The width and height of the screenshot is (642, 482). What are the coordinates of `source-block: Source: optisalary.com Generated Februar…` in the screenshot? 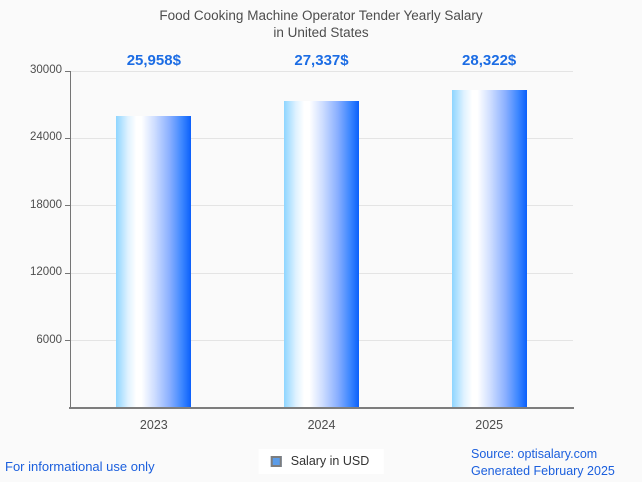 It's located at (543, 462).